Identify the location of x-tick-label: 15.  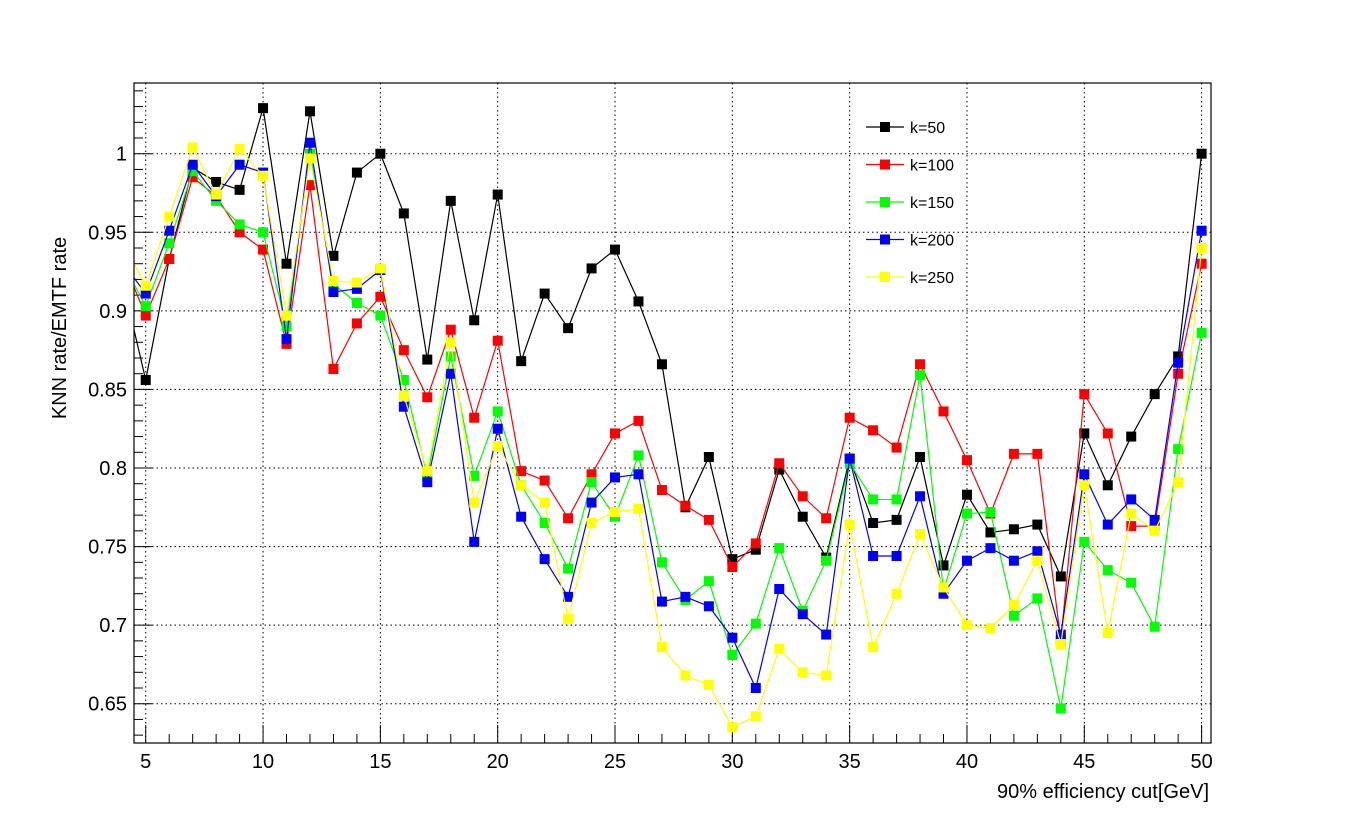
(380, 762).